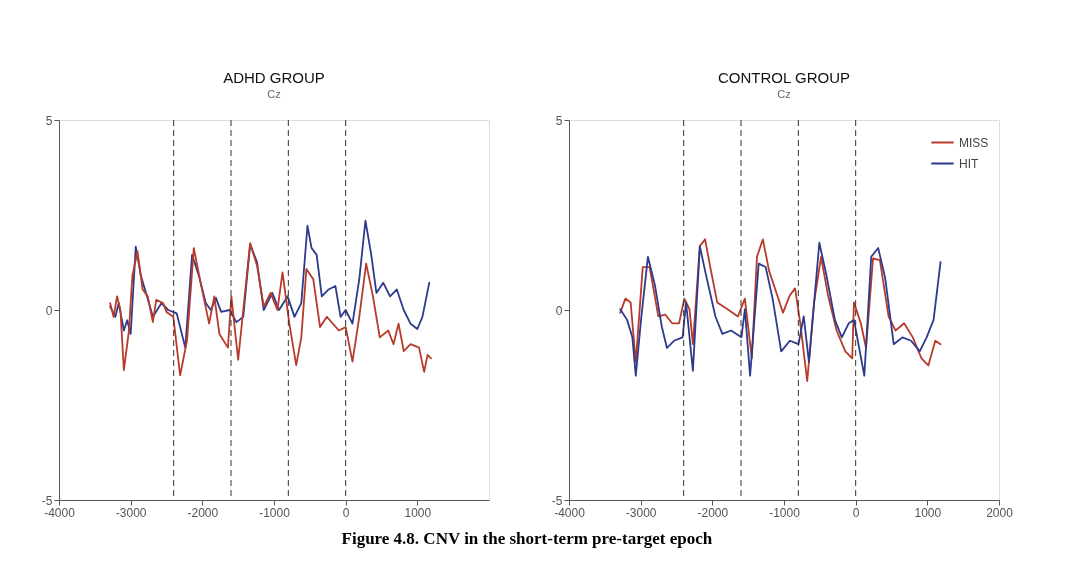  What do you see at coordinates (274, 77) in the screenshot?
I see `chart-title: ADHD GROUP` at bounding box center [274, 77].